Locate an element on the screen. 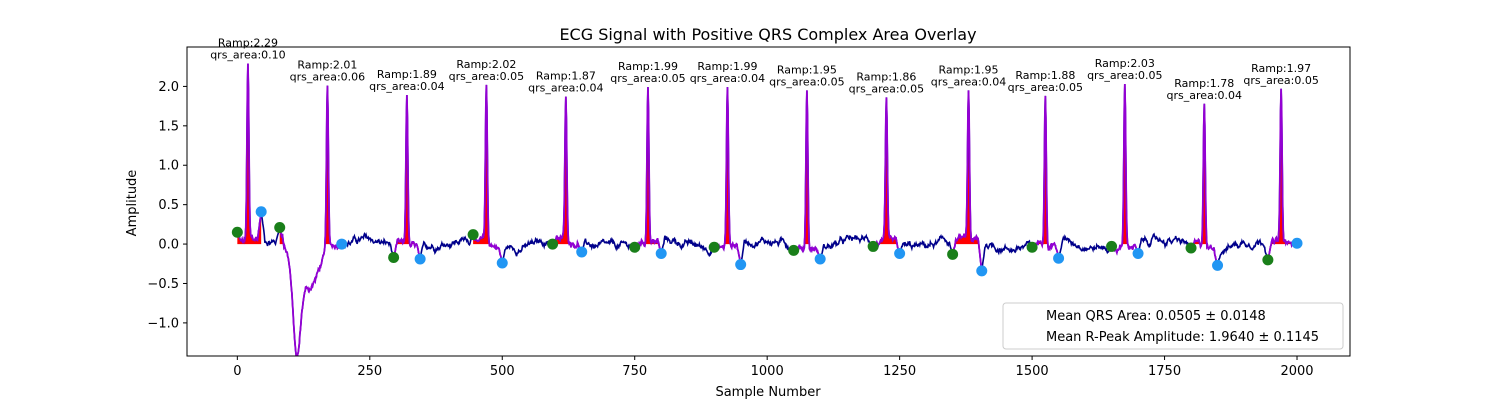  annotation-ramp-2: Ramp:2.01 is located at coordinates (327, 65).